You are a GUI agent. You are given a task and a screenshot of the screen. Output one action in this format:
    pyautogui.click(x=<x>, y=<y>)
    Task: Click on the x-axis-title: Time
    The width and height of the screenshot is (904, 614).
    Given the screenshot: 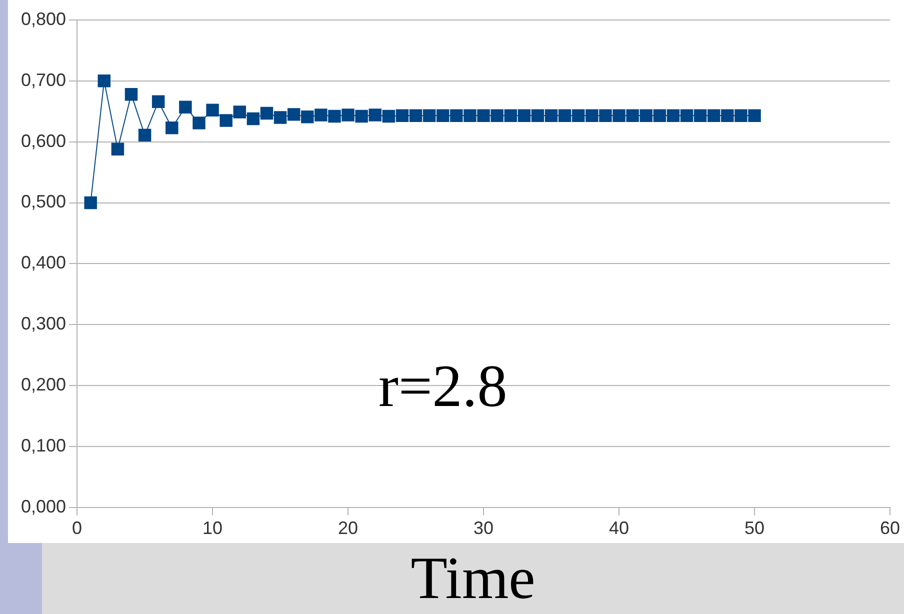 What is the action you would take?
    pyautogui.click(x=473, y=578)
    